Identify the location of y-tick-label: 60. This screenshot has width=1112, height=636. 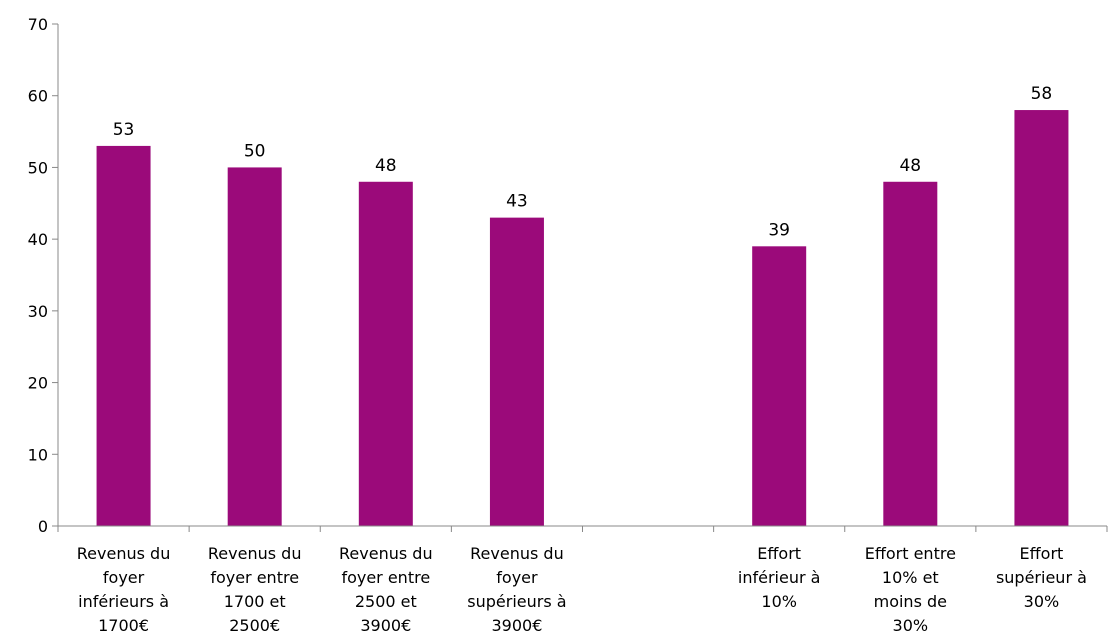
(38, 96).